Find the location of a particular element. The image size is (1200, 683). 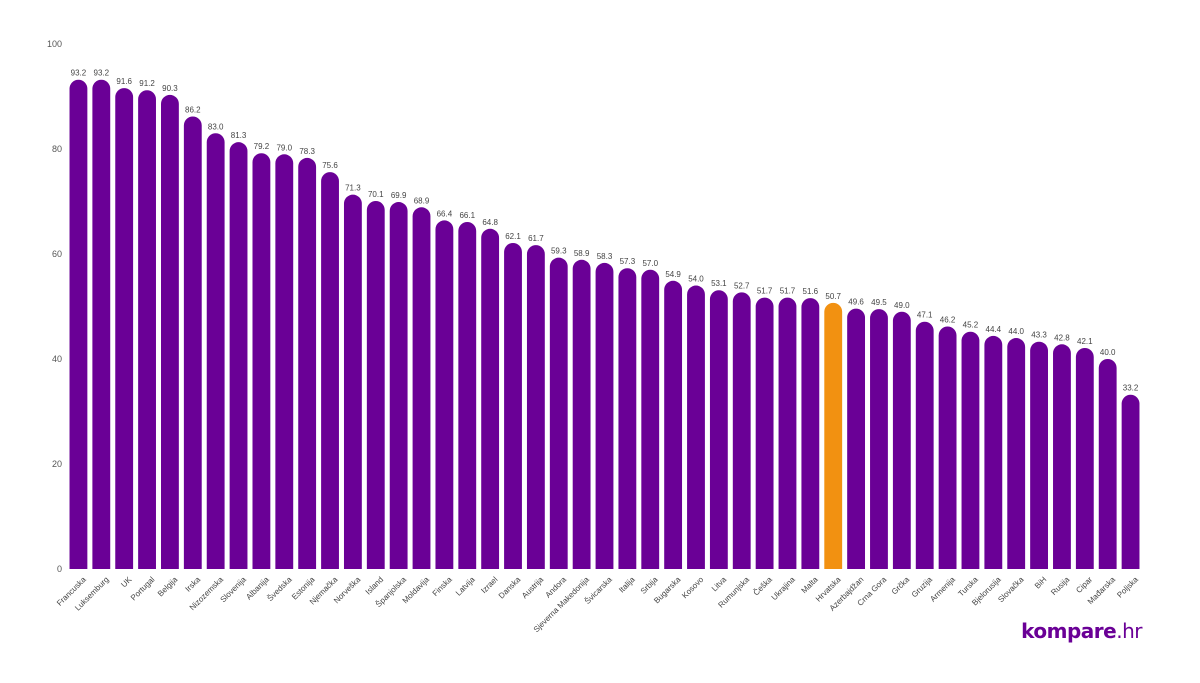

data-label: 51.7 is located at coordinates (788, 291).